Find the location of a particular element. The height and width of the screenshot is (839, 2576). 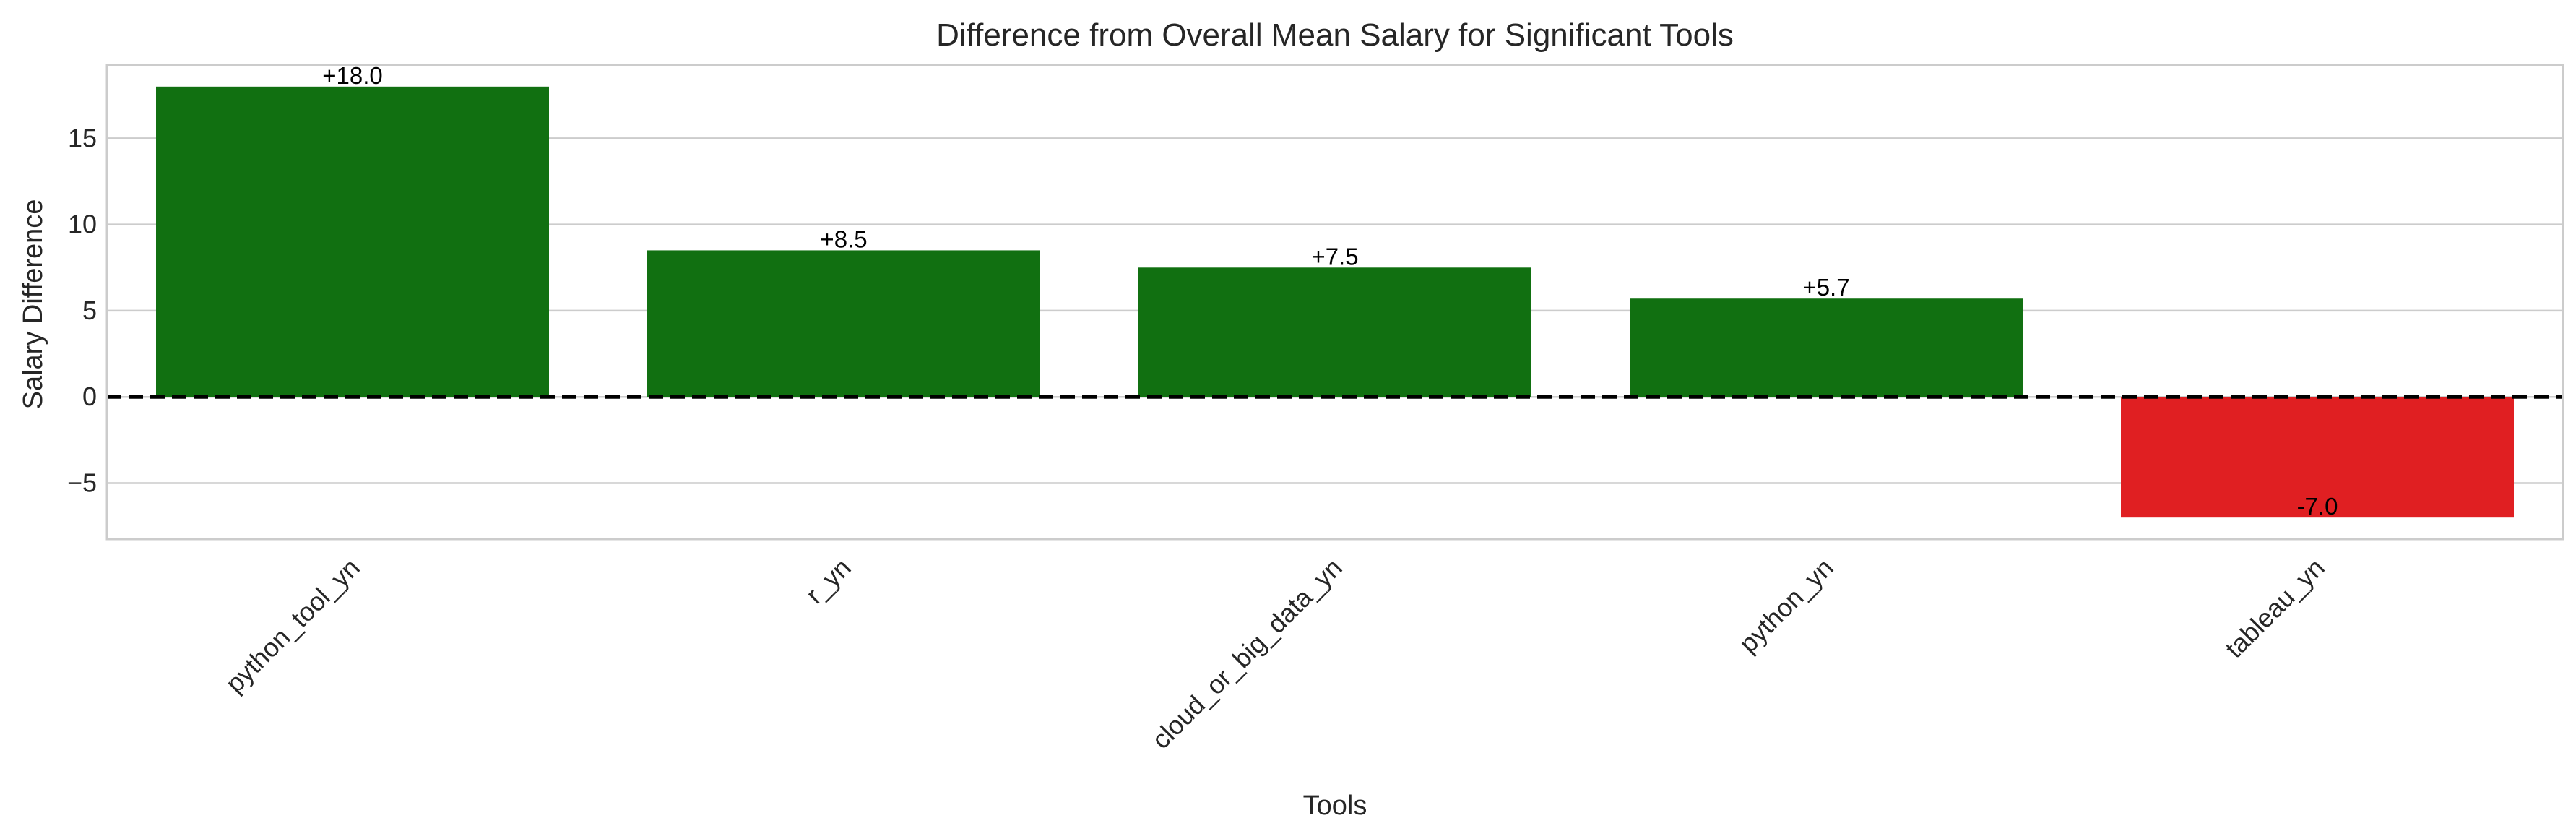

y-tick-label: 10 is located at coordinates (82, 224).